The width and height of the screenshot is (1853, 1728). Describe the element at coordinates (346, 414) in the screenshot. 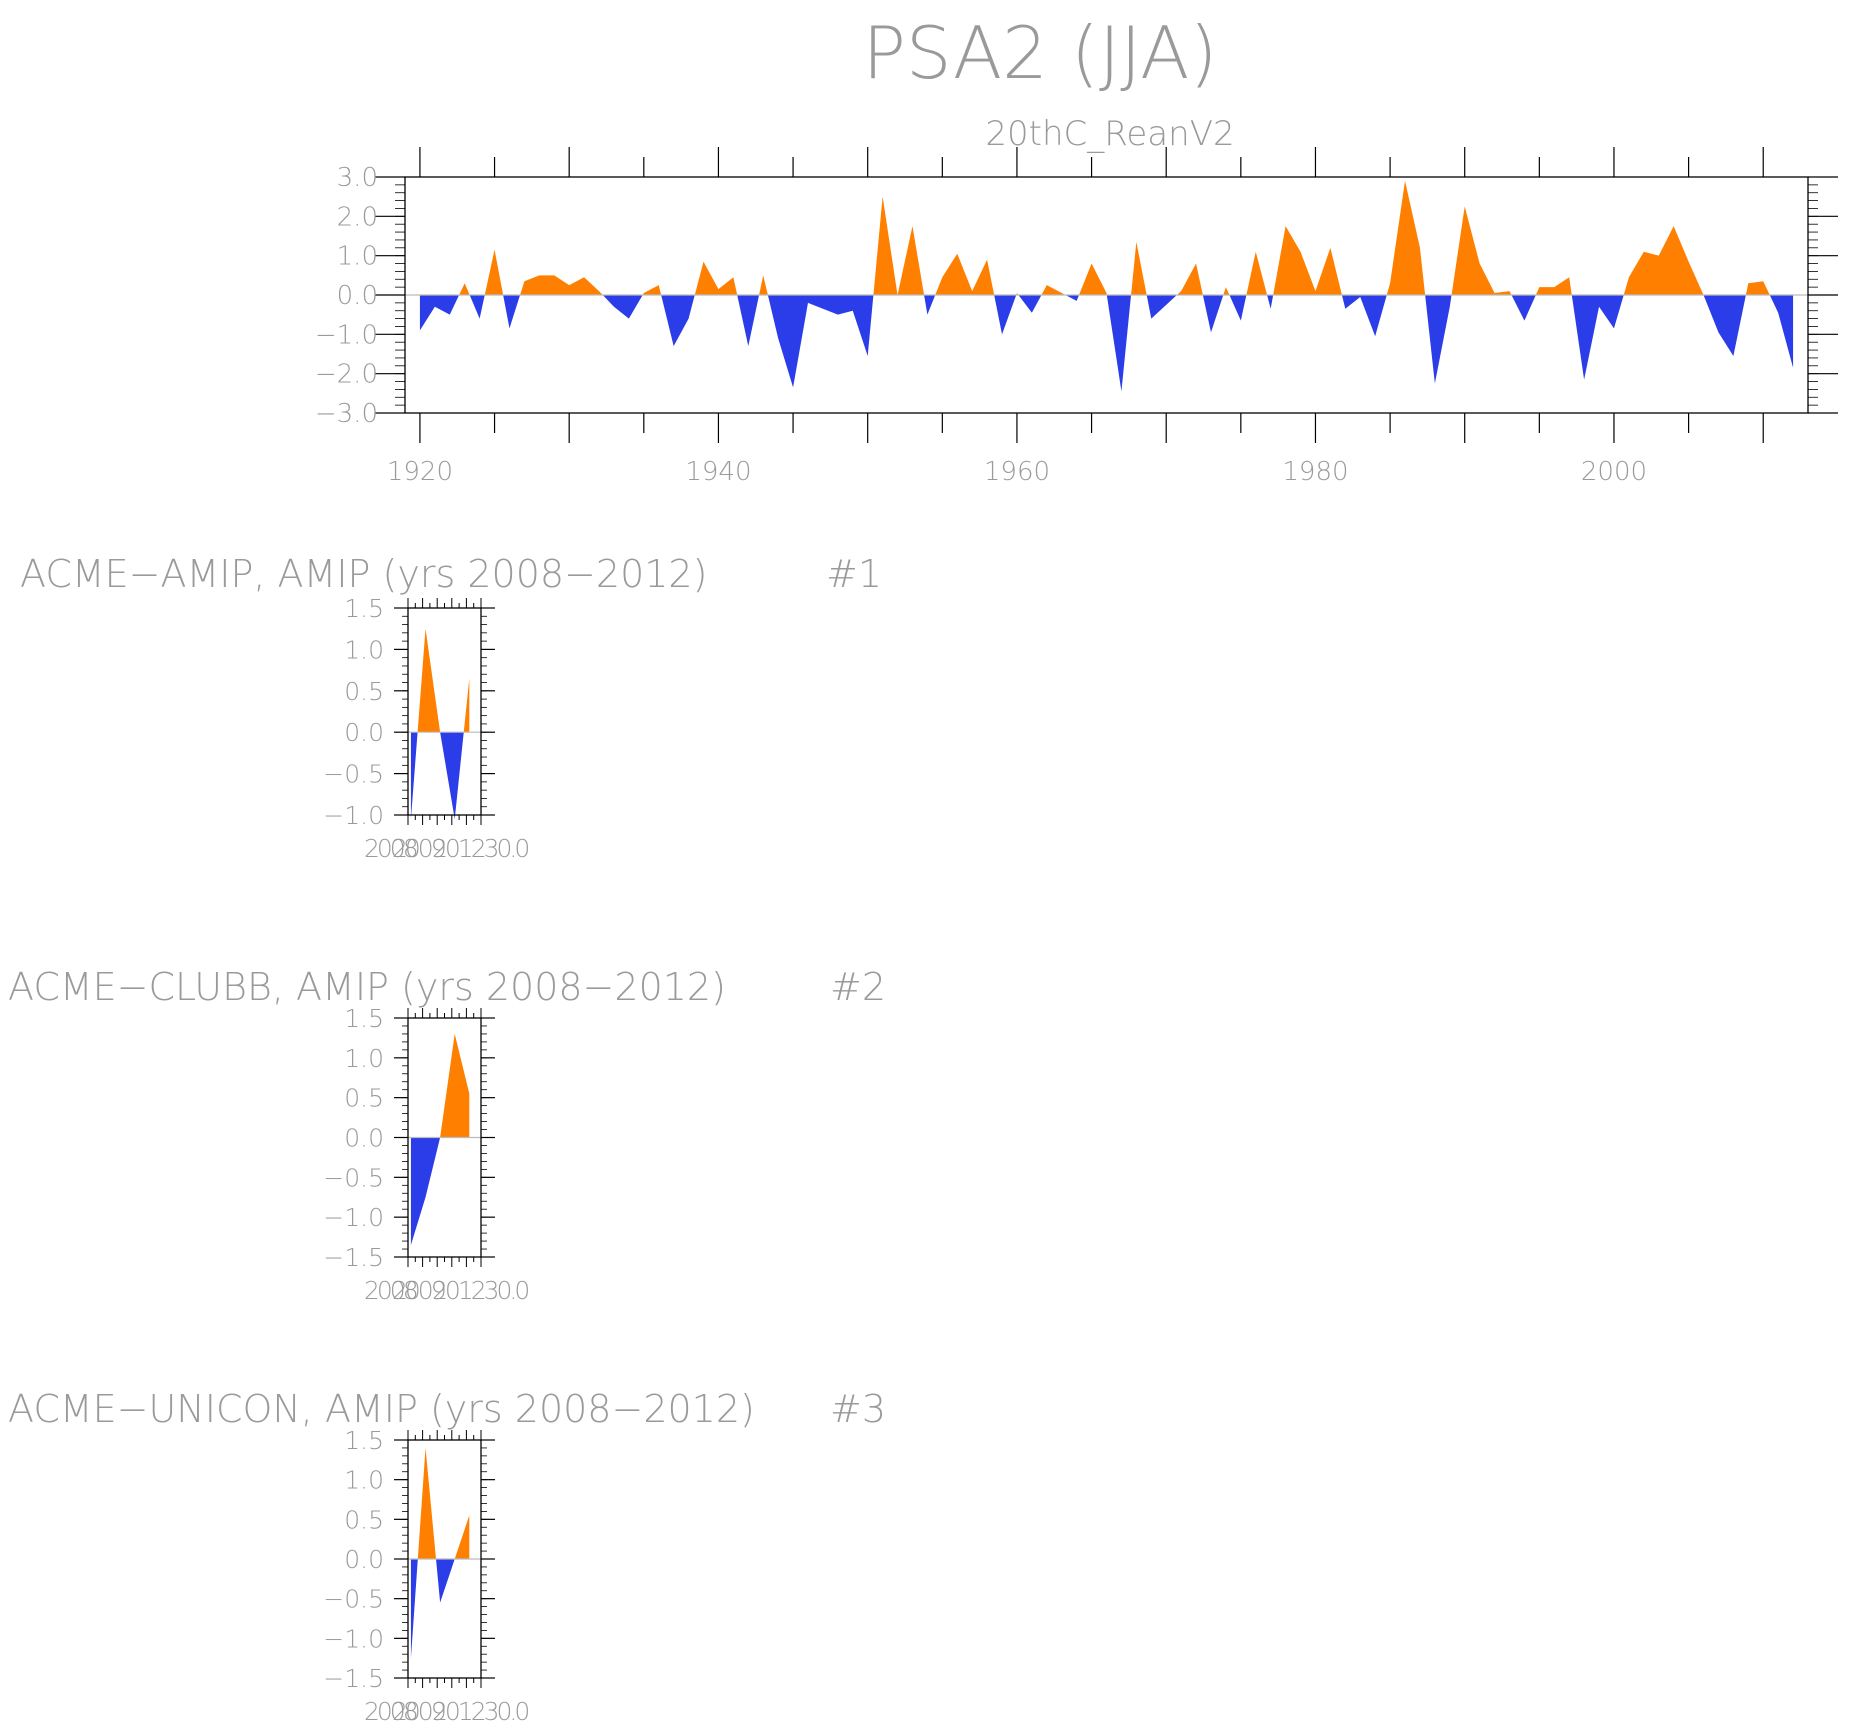

I see `y-tick-label: −3.0` at that location.